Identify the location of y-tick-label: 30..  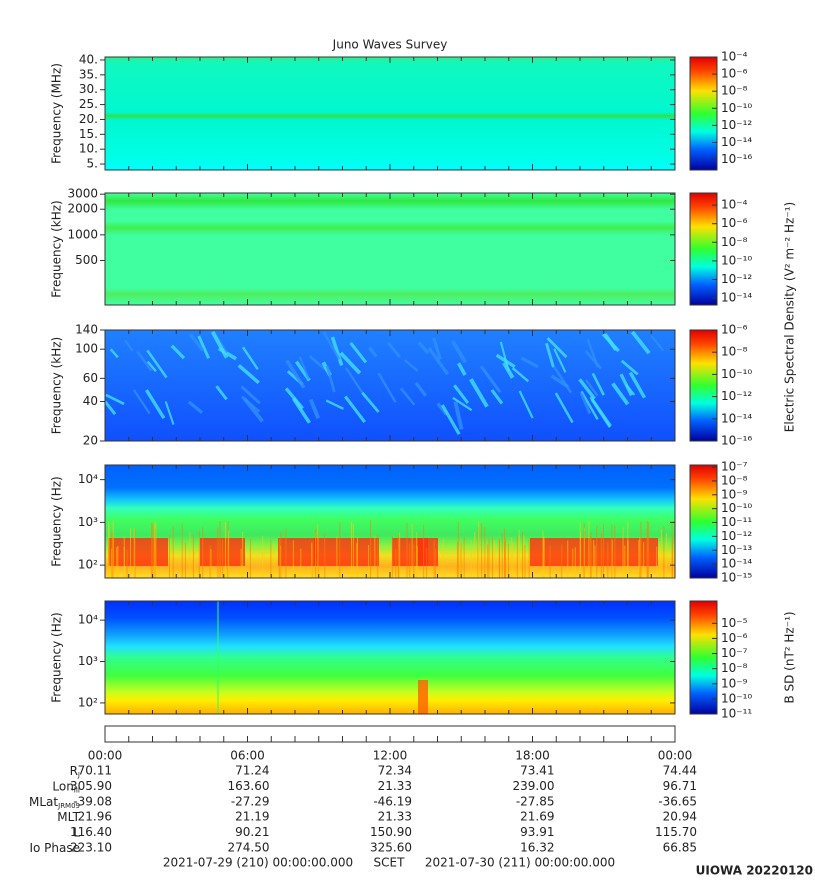
(88, 89).